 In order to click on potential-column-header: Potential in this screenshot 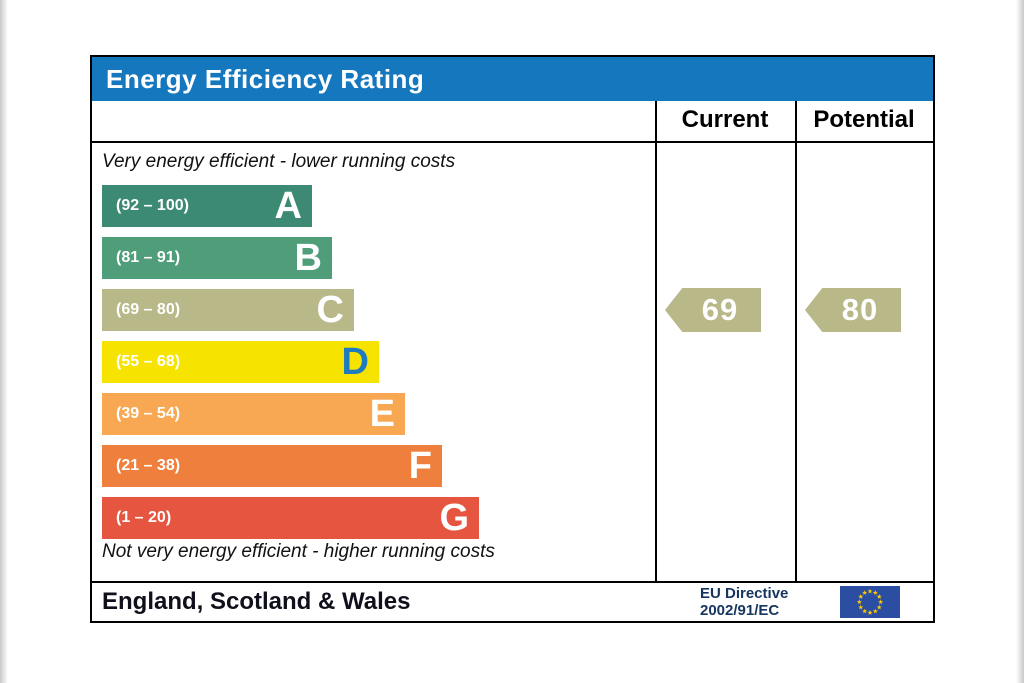, I will do `click(864, 119)`.